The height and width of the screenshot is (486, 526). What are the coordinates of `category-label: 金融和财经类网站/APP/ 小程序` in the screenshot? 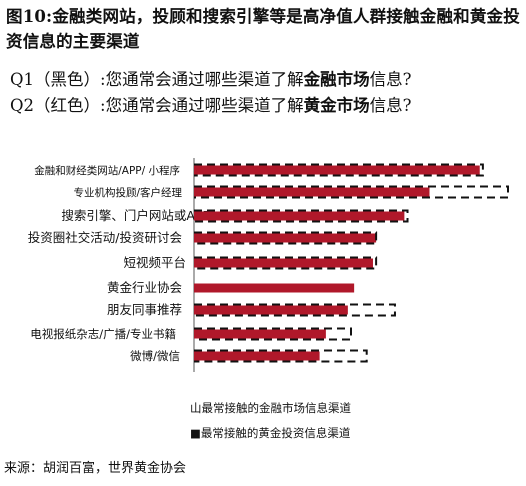 It's located at (107, 170).